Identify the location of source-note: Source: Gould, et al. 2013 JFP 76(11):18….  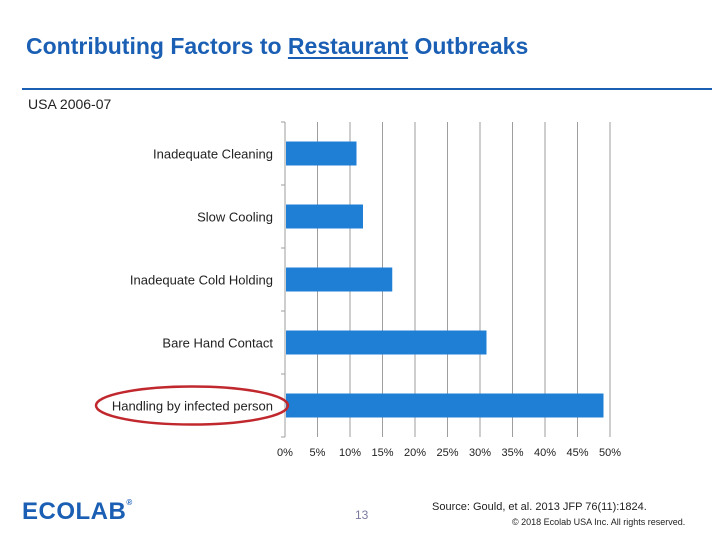
(539, 507).